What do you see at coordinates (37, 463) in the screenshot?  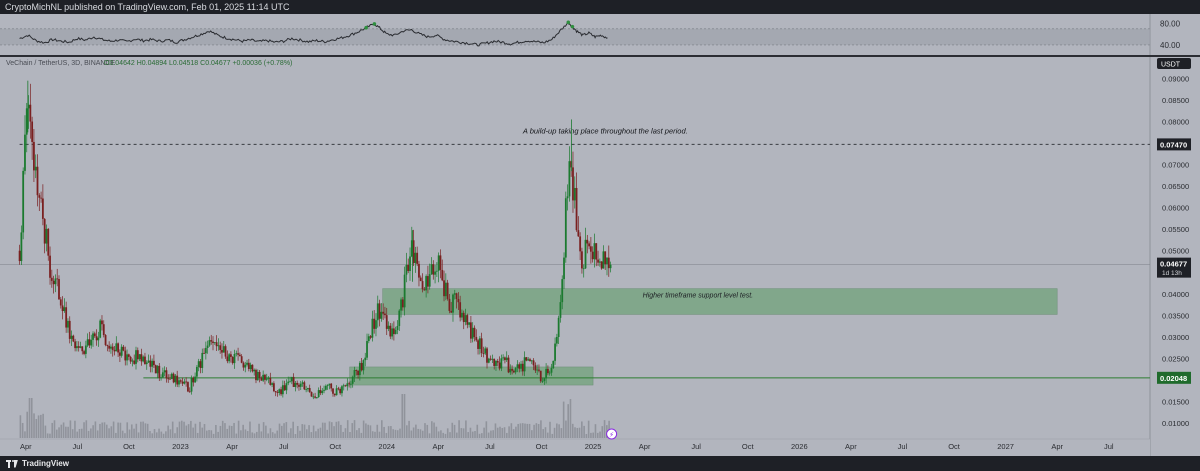 I see `tradingview-logo: TradingView` at bounding box center [37, 463].